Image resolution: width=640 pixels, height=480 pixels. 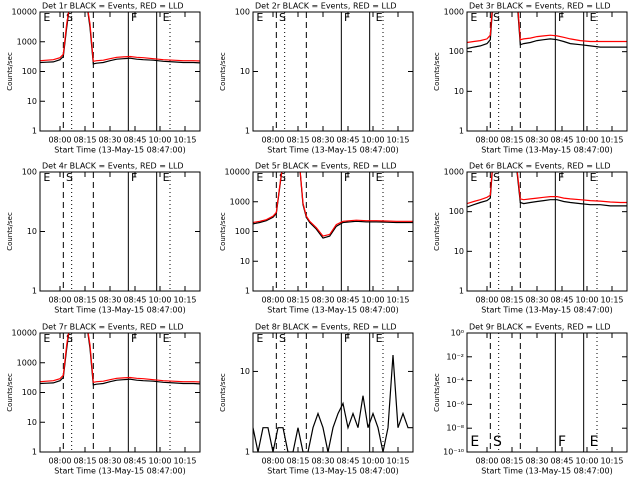 What do you see at coordinates (455, 356) in the screenshot?
I see `y-tick-label: 10⁻²` at bounding box center [455, 356].